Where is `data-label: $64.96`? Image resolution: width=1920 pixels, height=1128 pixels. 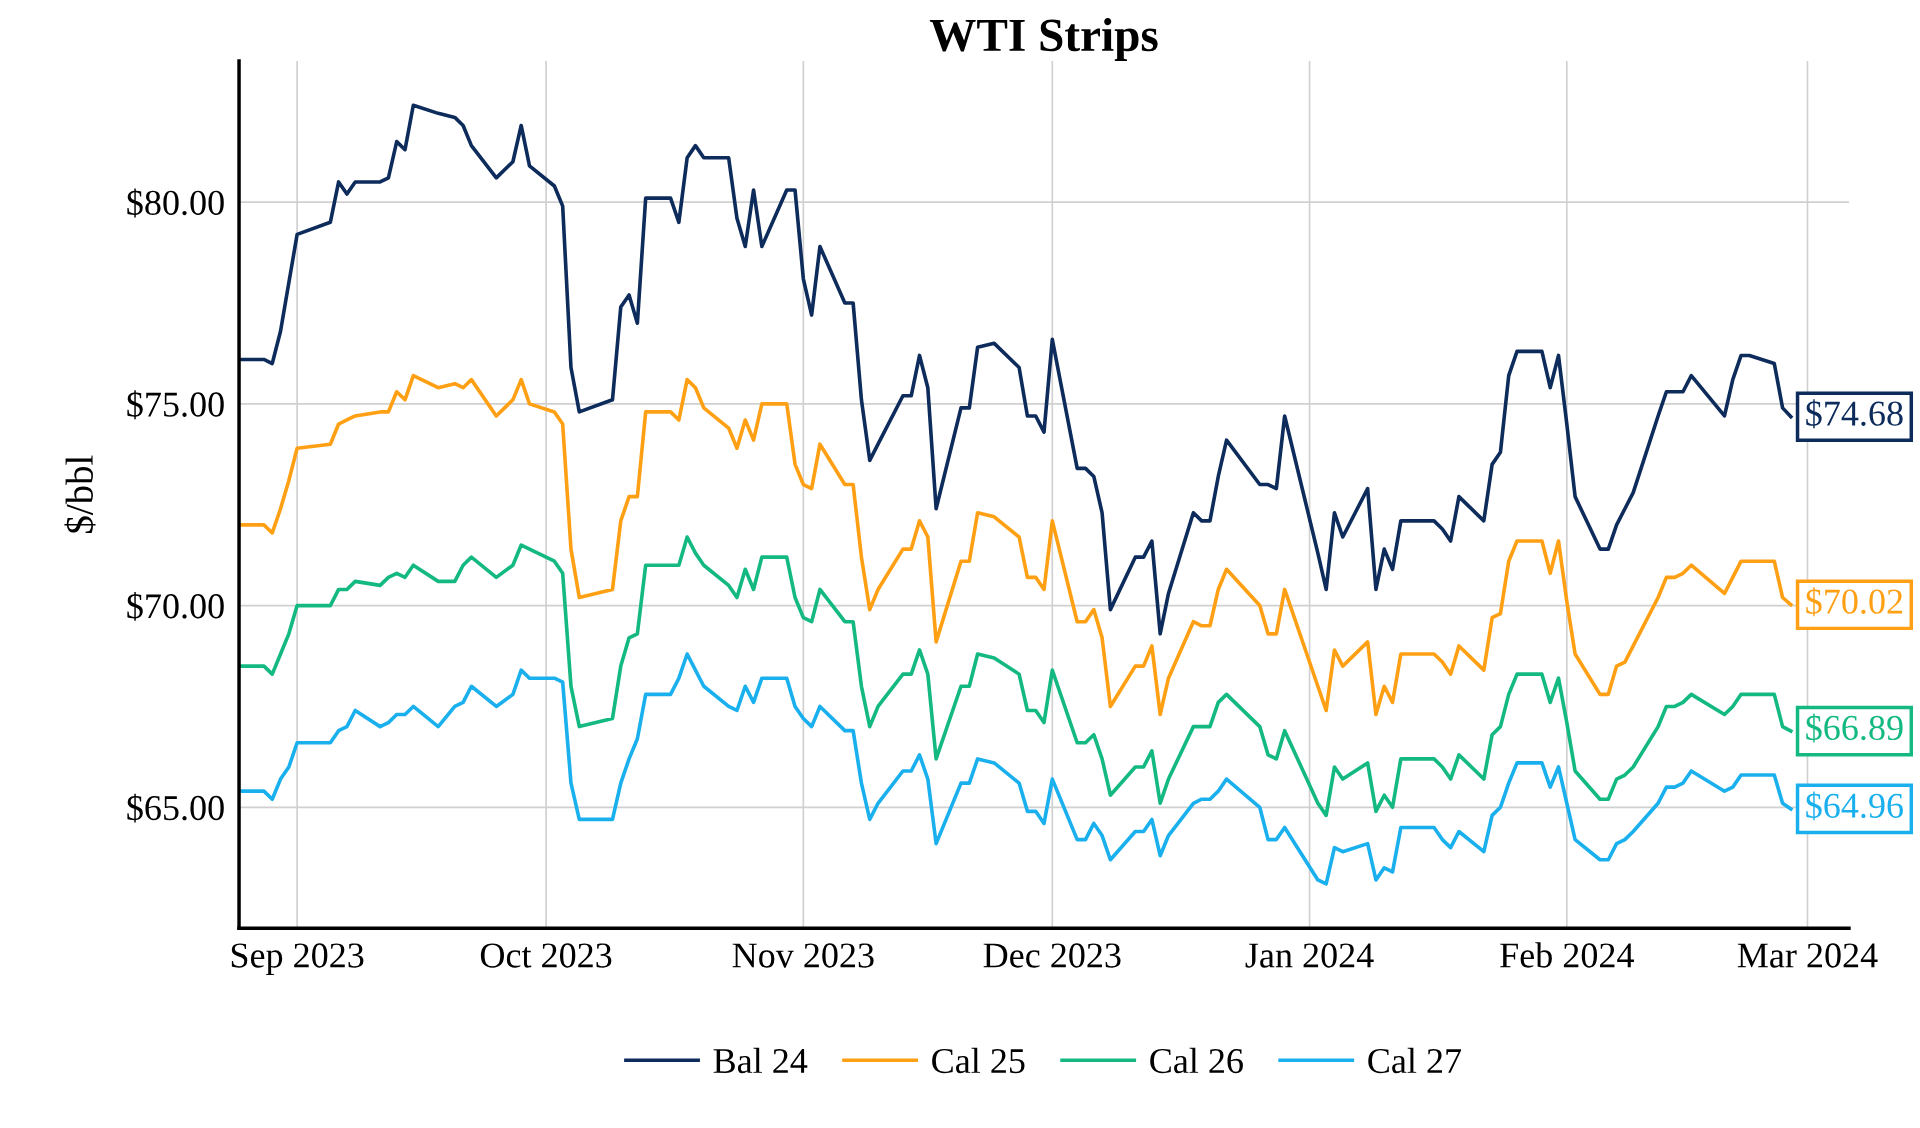
data-label: $64.96 is located at coordinates (1854, 806).